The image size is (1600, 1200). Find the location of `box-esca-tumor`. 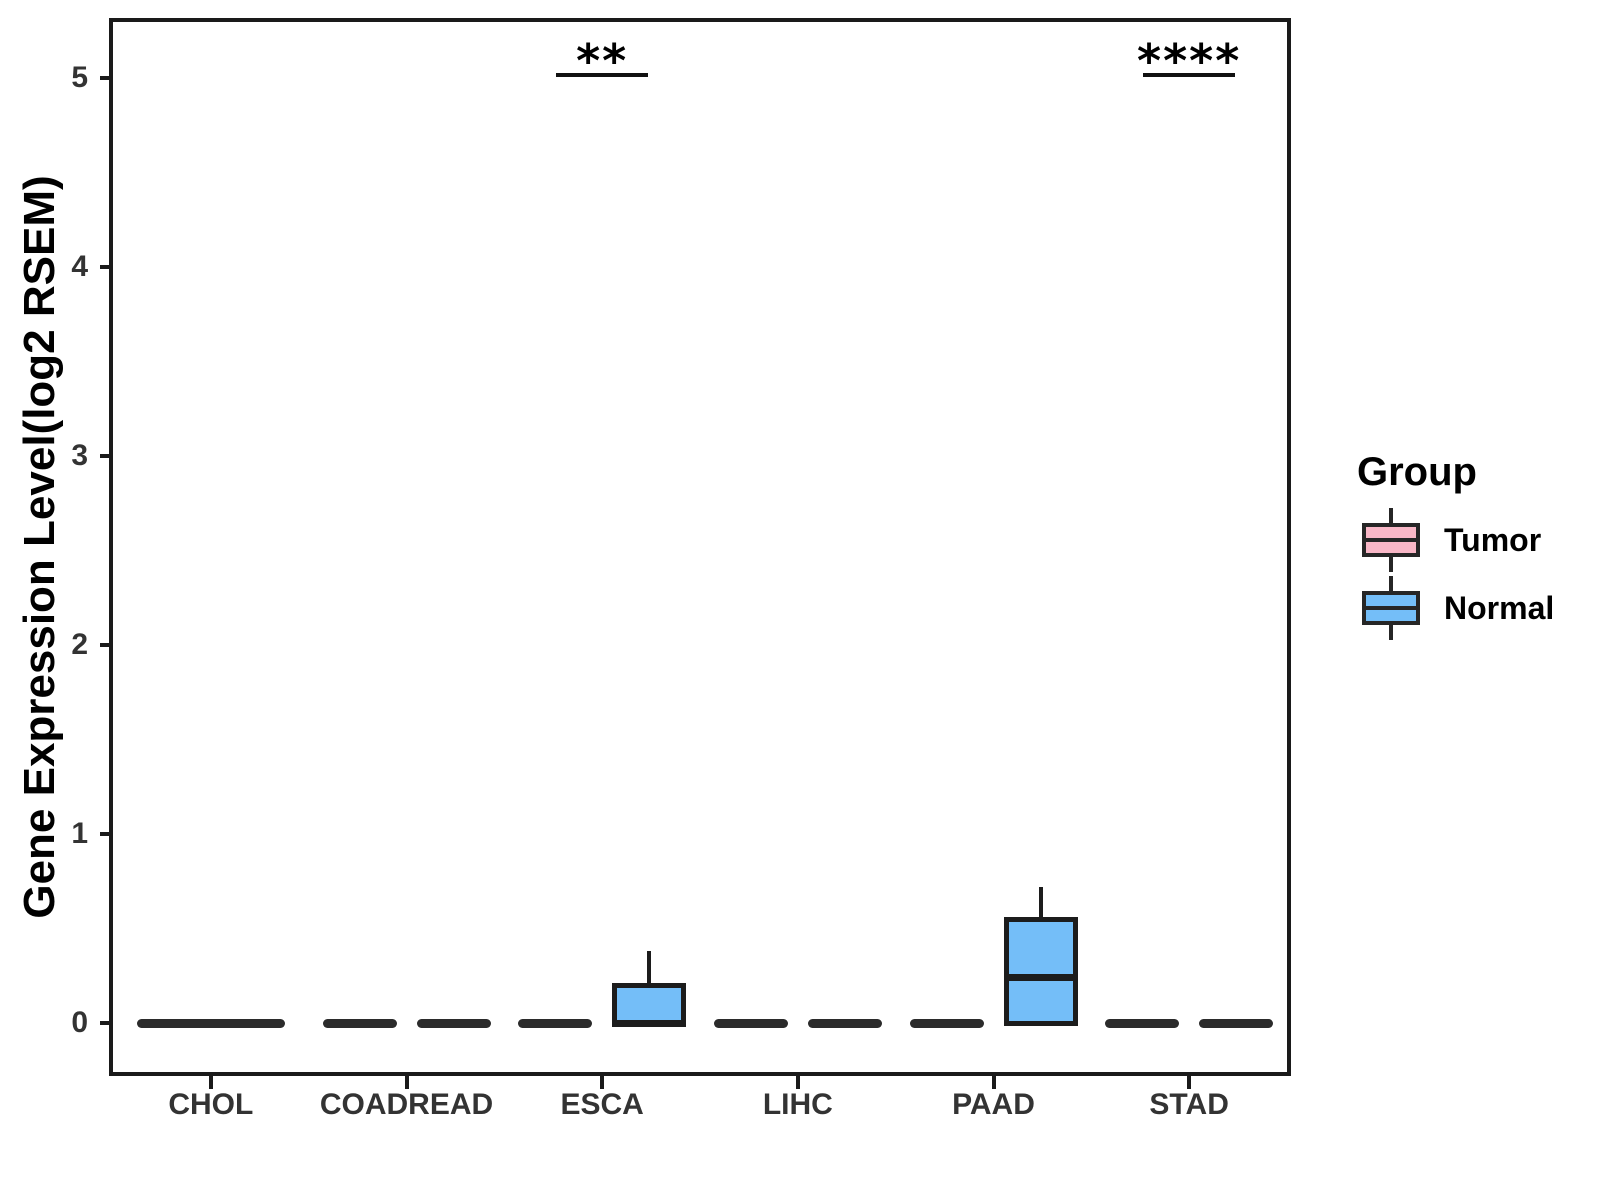

box-esca-tumor is located at coordinates (555, 1023).